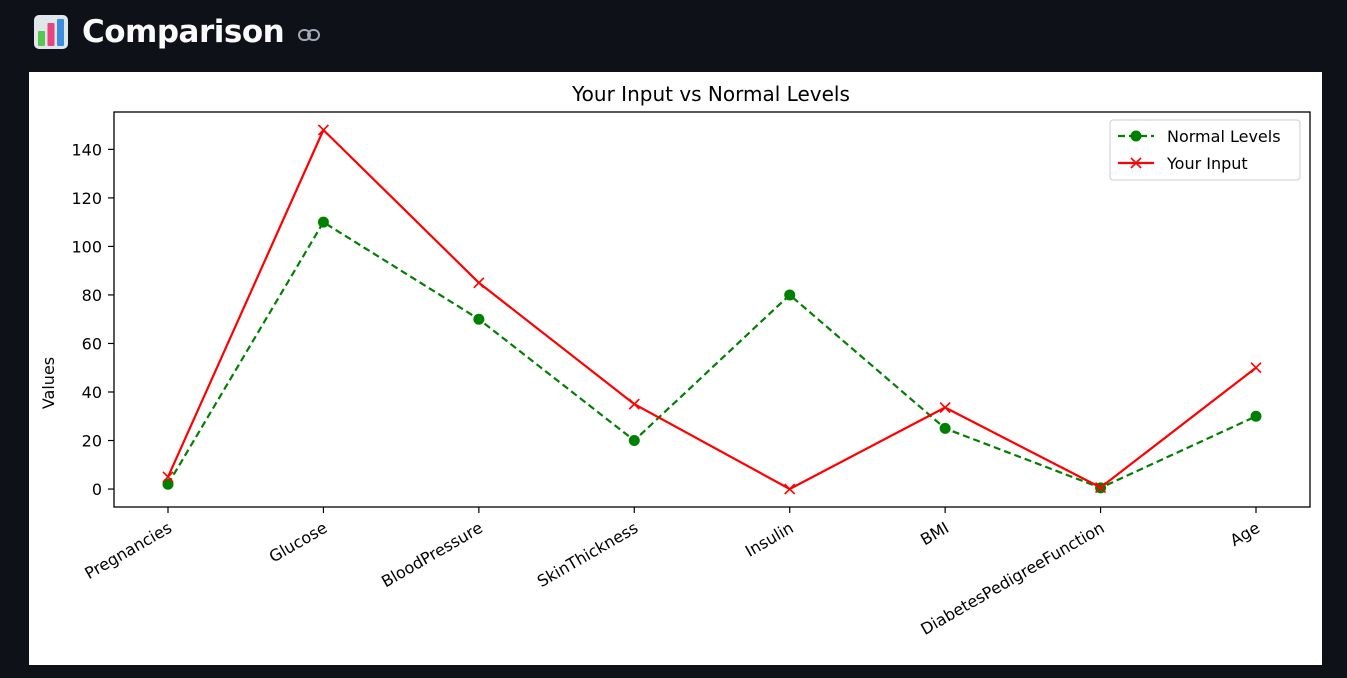 The image size is (1347, 678). Describe the element at coordinates (769, 539) in the screenshot. I see `x-tick-label: Insulin` at that location.